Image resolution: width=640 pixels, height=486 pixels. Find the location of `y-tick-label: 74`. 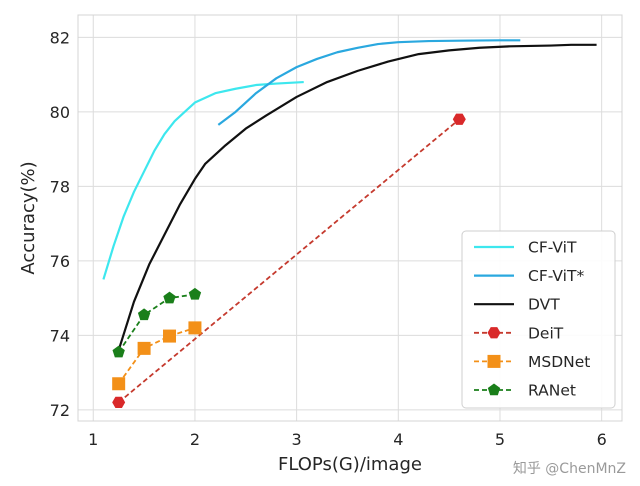

y-tick-label: 74 is located at coordinates (60, 335).